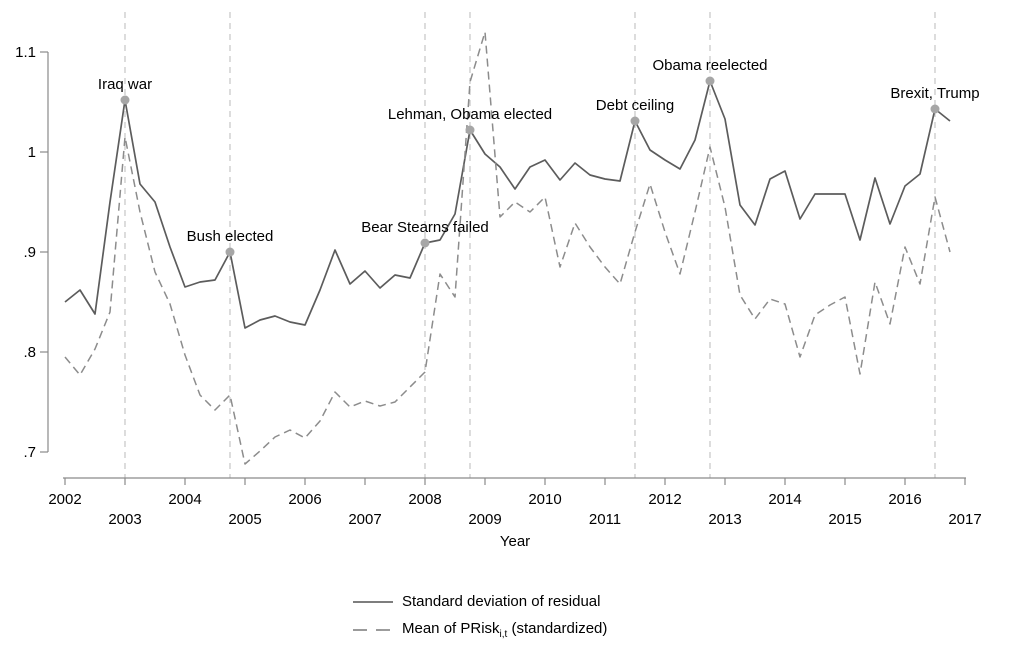 Image resolution: width=1024 pixels, height=650 pixels. I want to click on legend-label-solid: Standard deviation of residual, so click(501, 601).